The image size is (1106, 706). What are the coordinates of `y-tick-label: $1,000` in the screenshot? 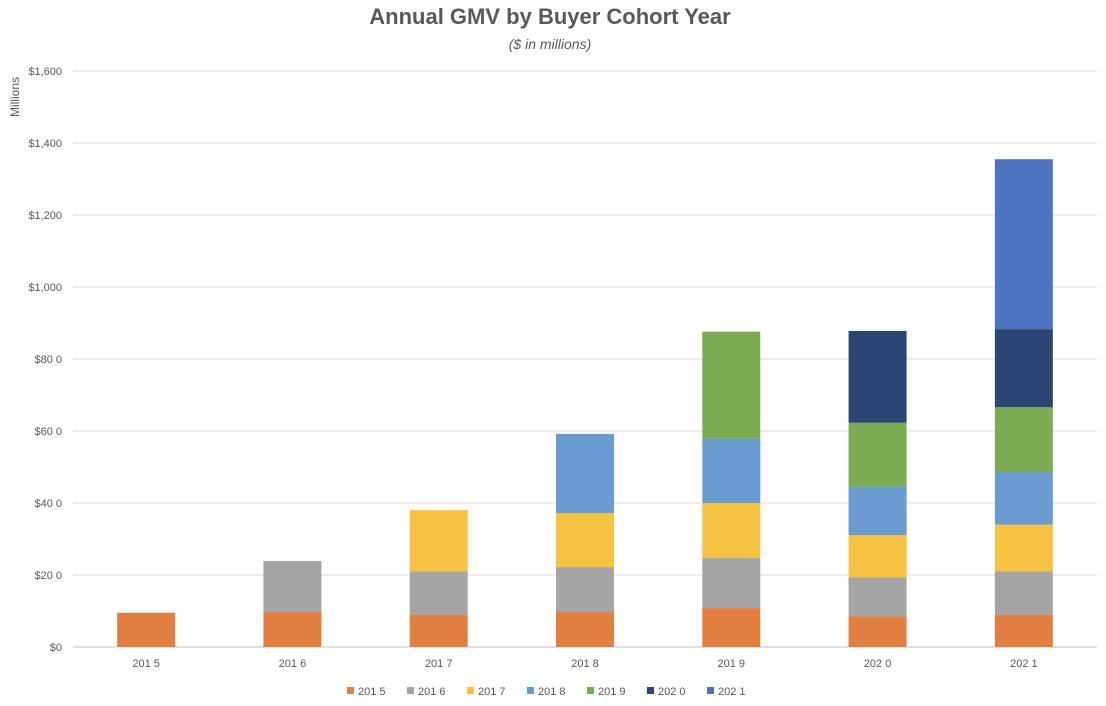 It's located at (45, 288).